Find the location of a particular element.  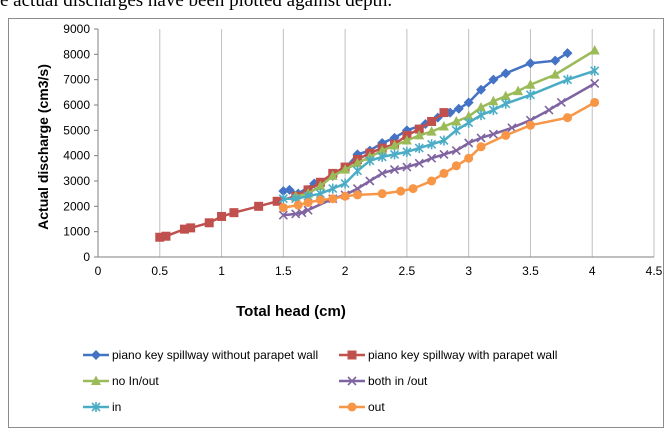

x-tick-label: 0.5 is located at coordinates (159, 271).